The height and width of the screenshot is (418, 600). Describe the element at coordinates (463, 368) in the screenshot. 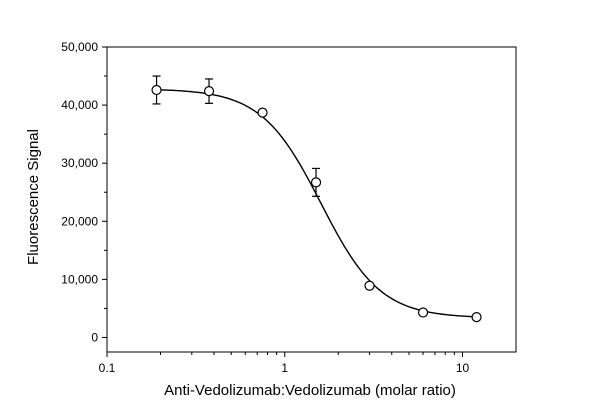

I see `x-tick-label: 10` at that location.